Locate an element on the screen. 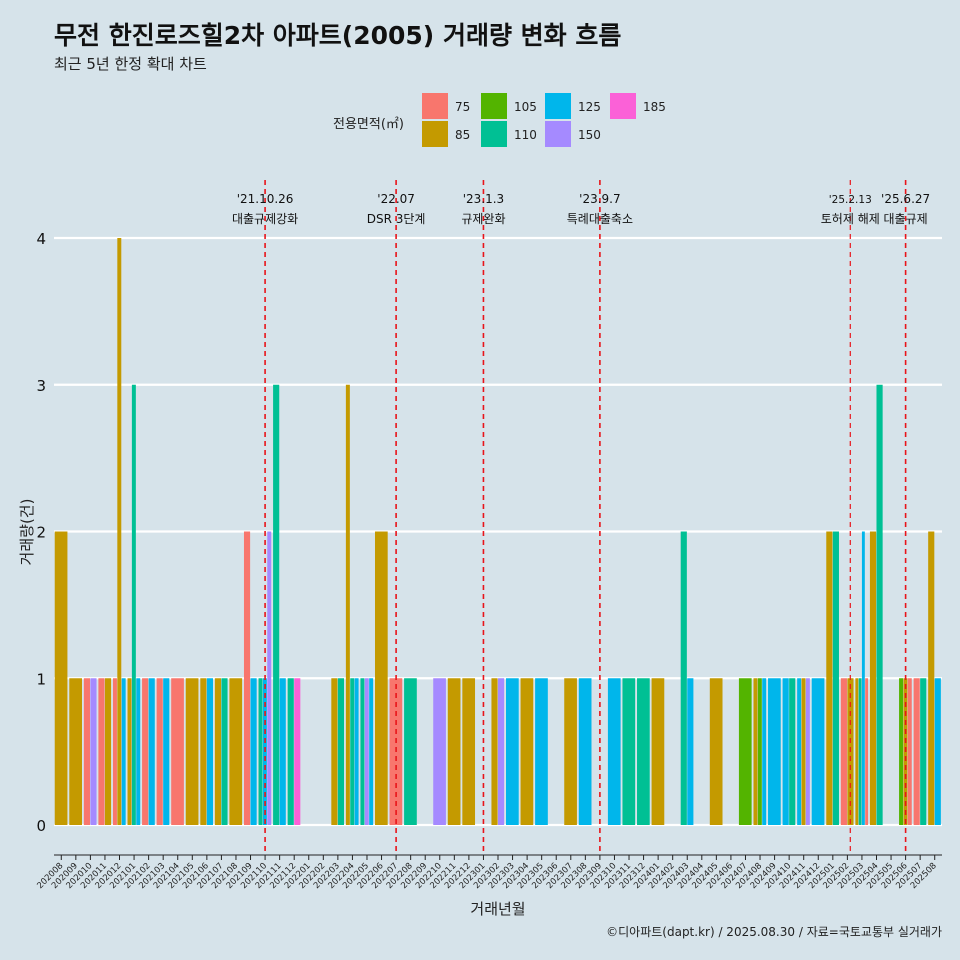 Image resolution: width=960 pixels, height=960 pixels. event-label: 특례대출축소 is located at coordinates (600, 219).